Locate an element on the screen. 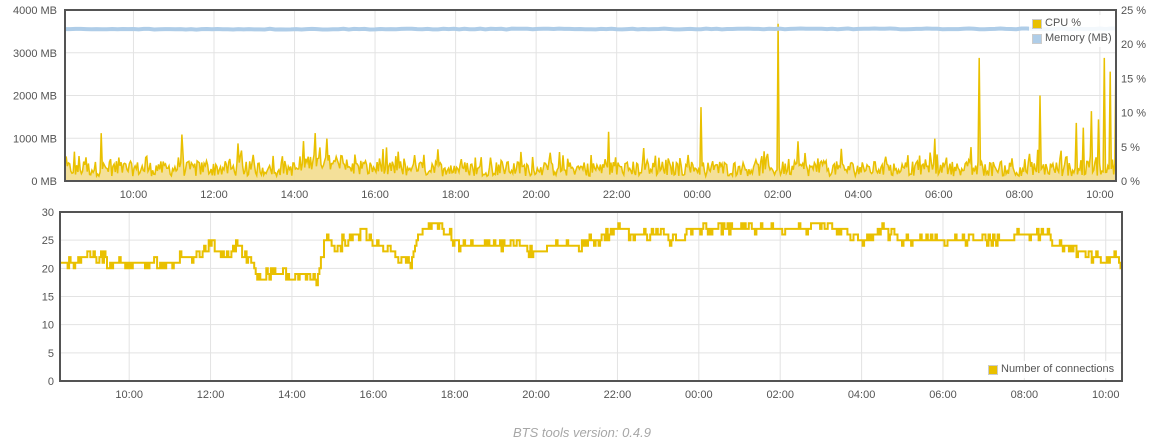  bottom-x-tick: 04:00 is located at coordinates (862, 395).